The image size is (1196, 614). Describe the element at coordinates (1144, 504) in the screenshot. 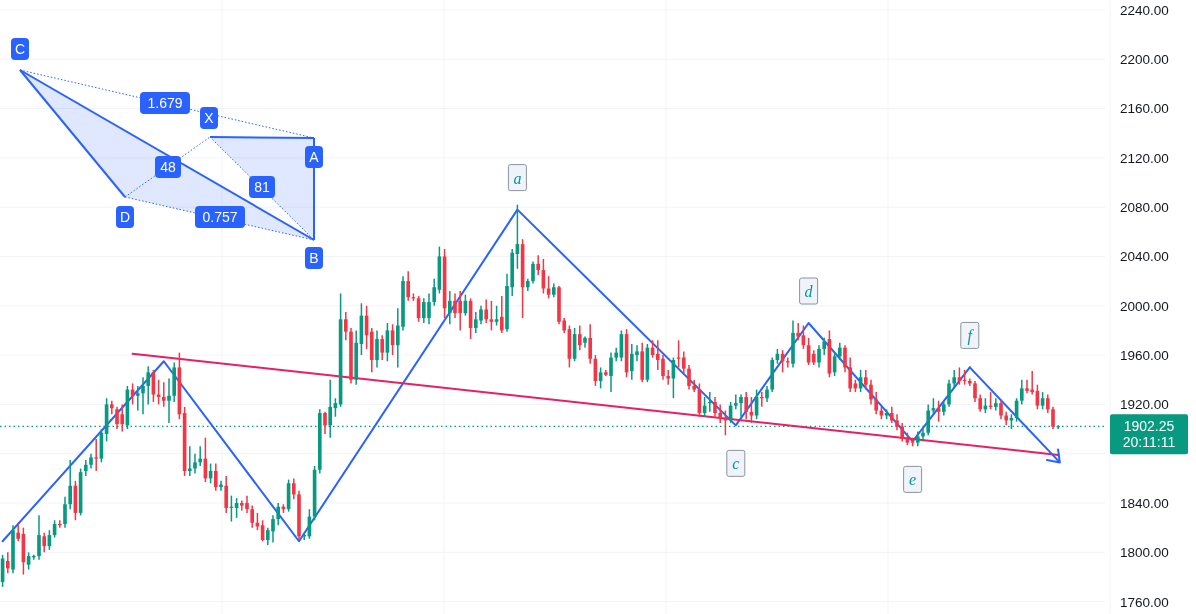

I see `y-tick-label: 1840.00` at that location.